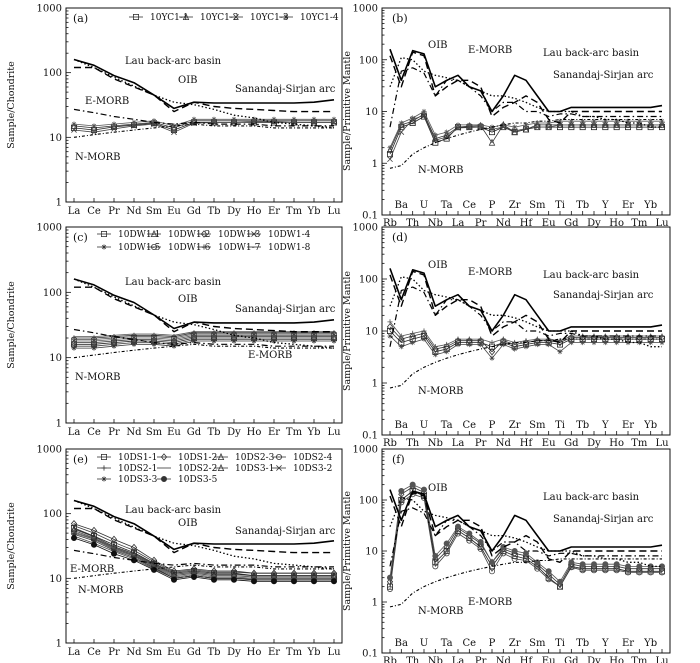  Describe the element at coordinates (537, 205) in the screenshot. I see `xtick-label-top-b-6: Sm` at that location.